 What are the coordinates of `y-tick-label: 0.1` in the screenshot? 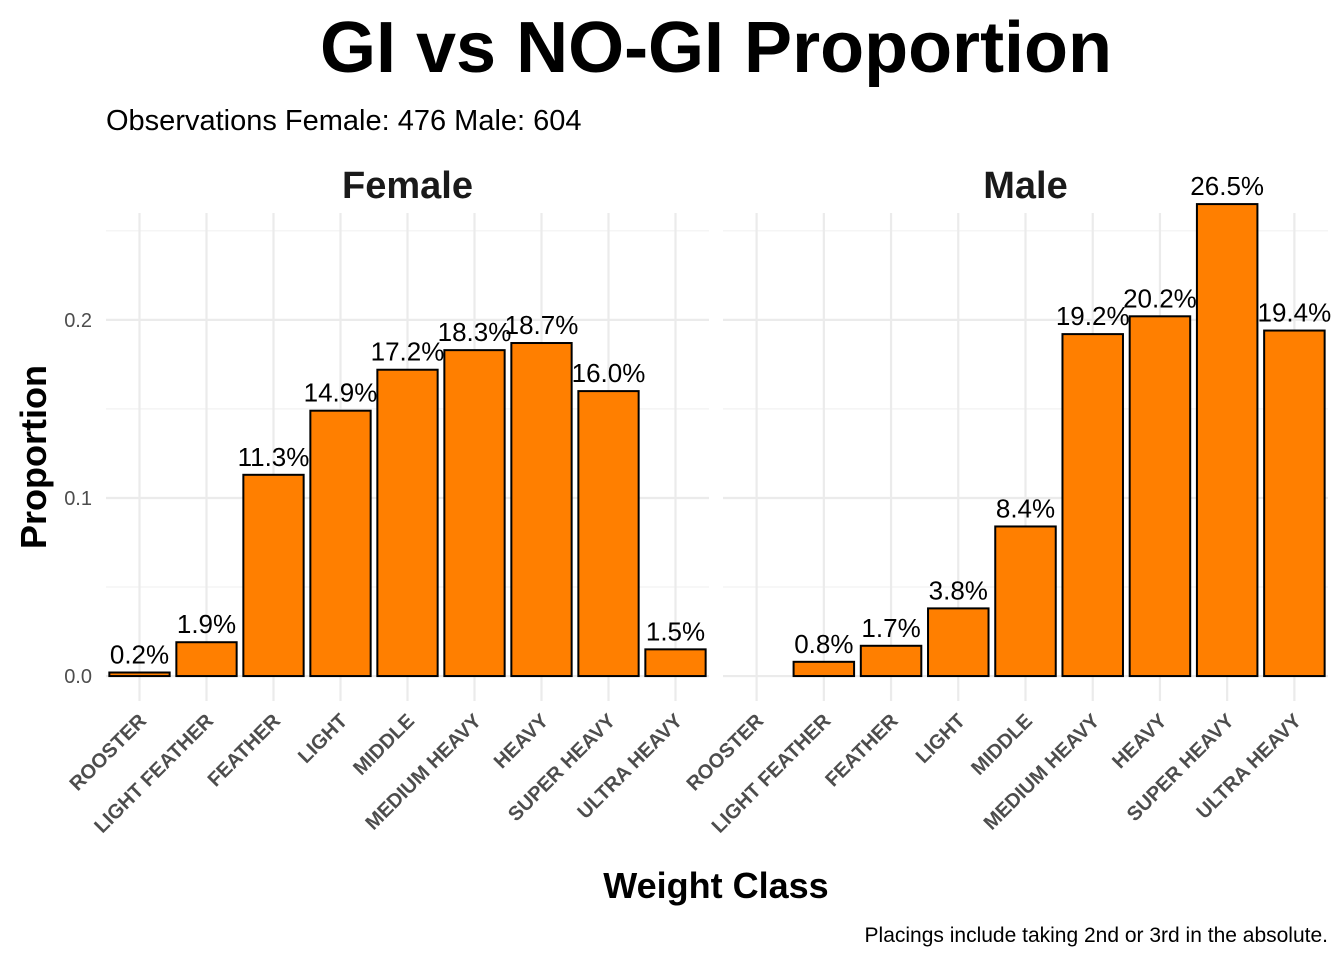 It's located at (78, 499).